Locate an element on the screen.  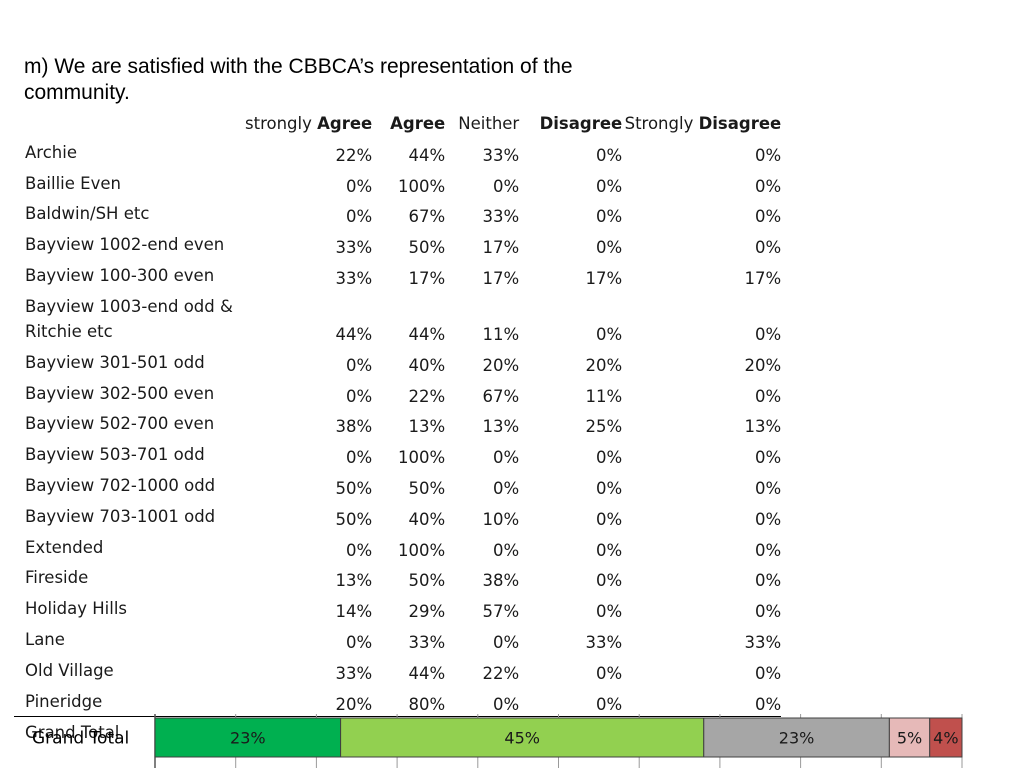
cell-value: 29% is located at coordinates (427, 612).